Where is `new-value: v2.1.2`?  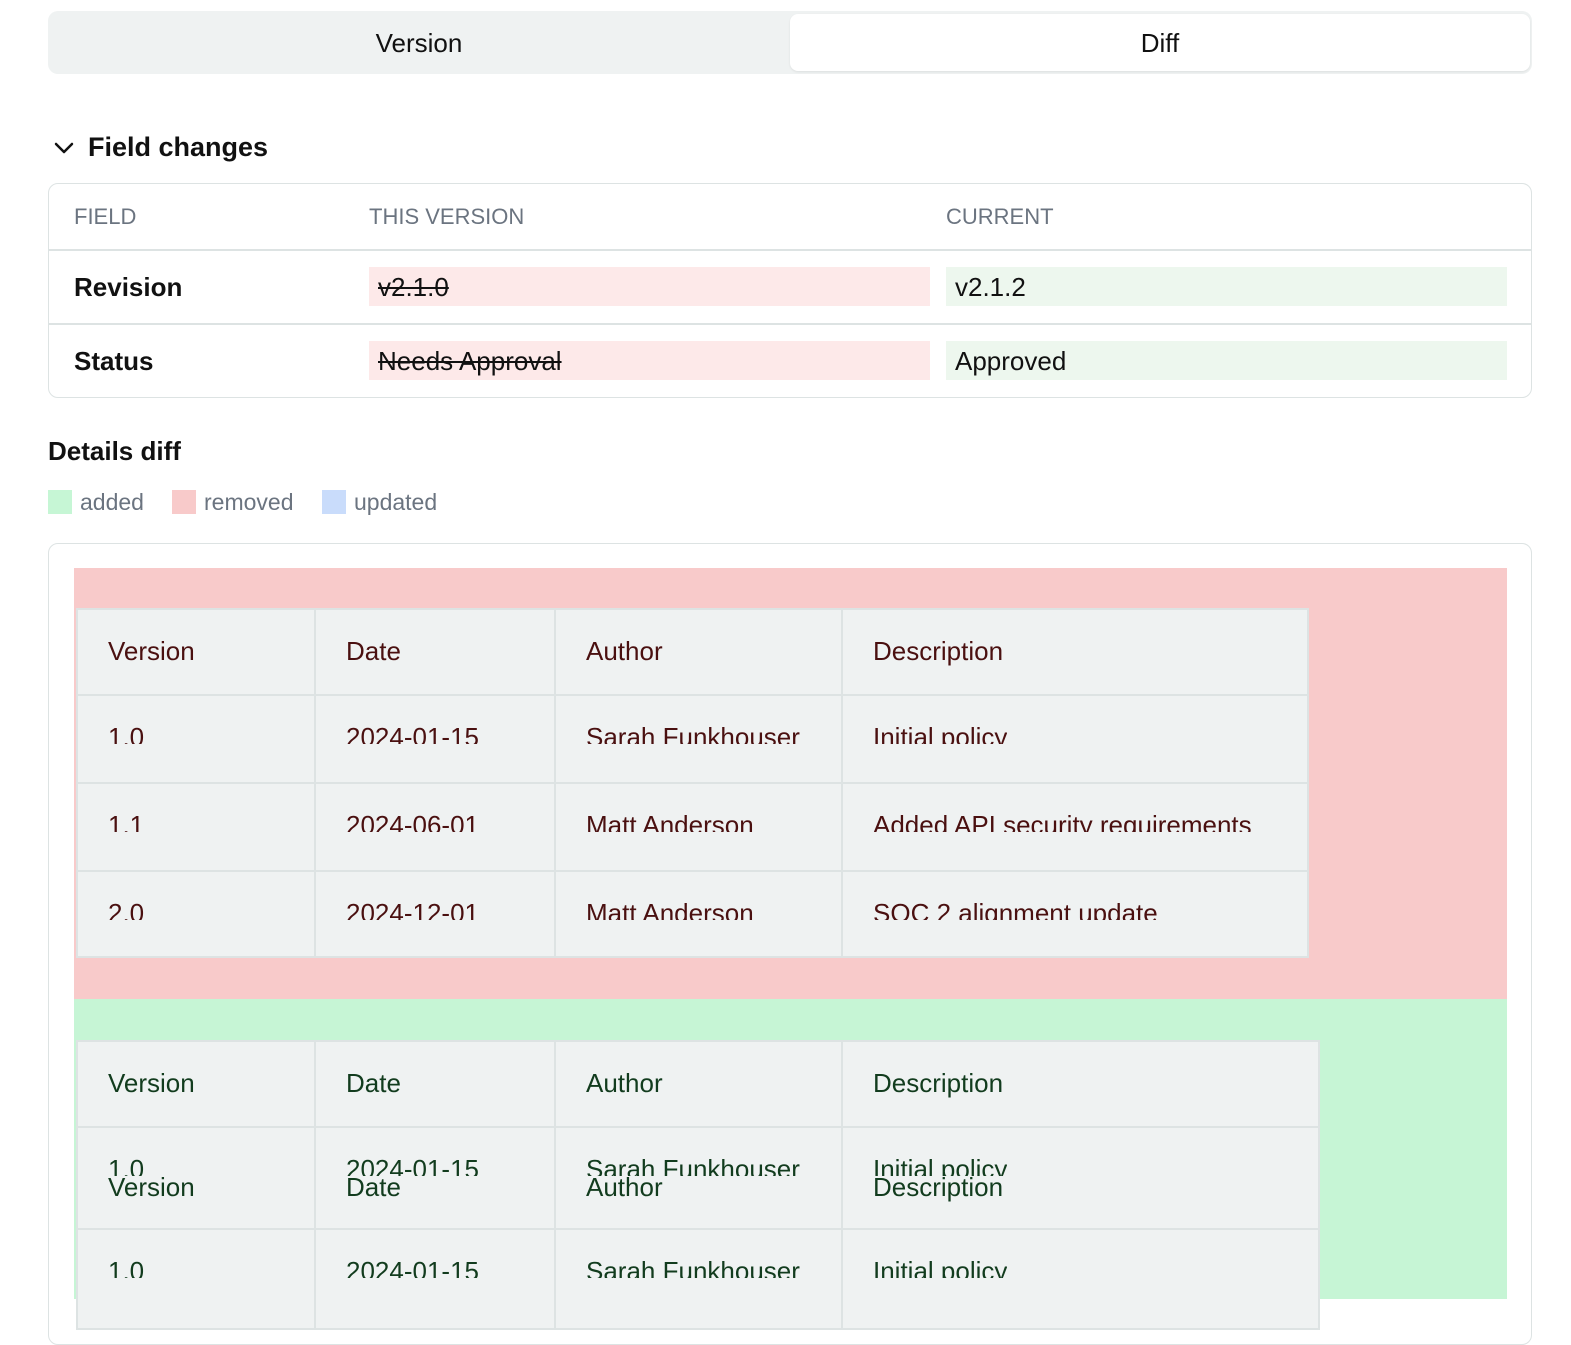 new-value: v2.1.2 is located at coordinates (990, 287).